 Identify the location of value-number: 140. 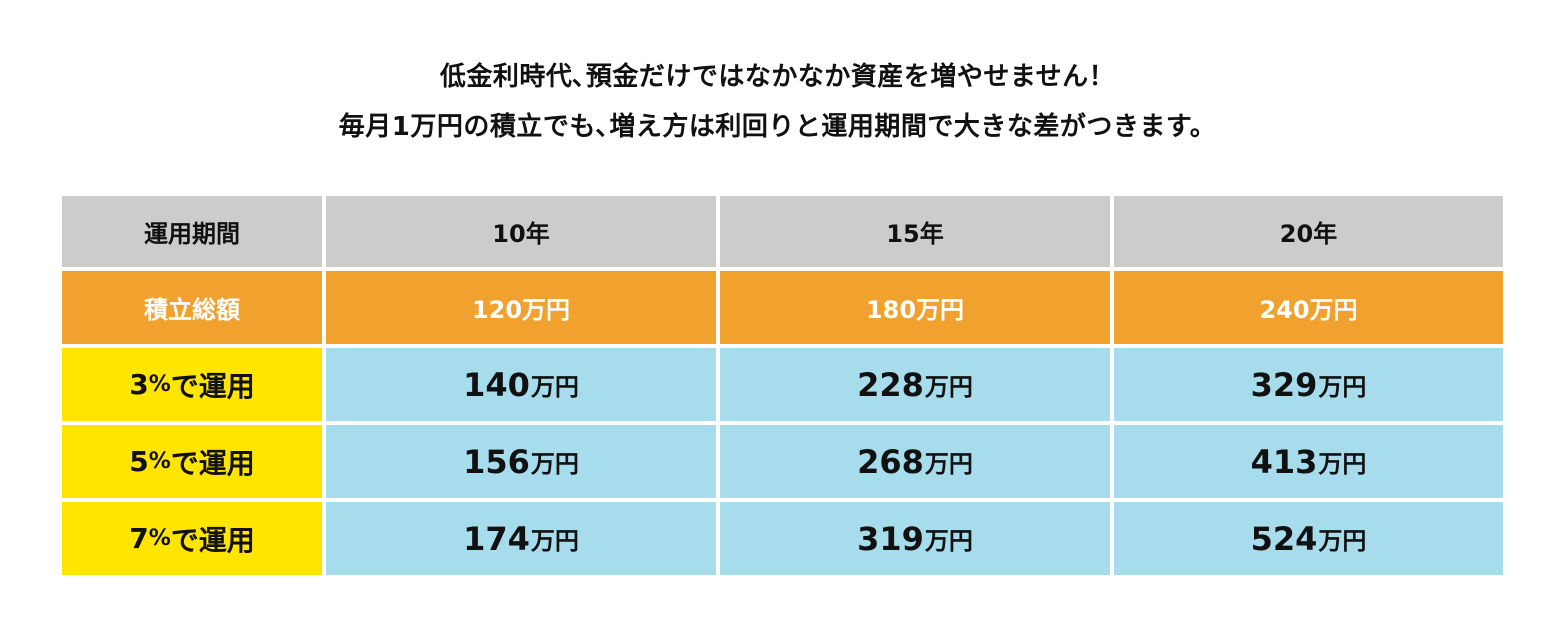
(496, 384).